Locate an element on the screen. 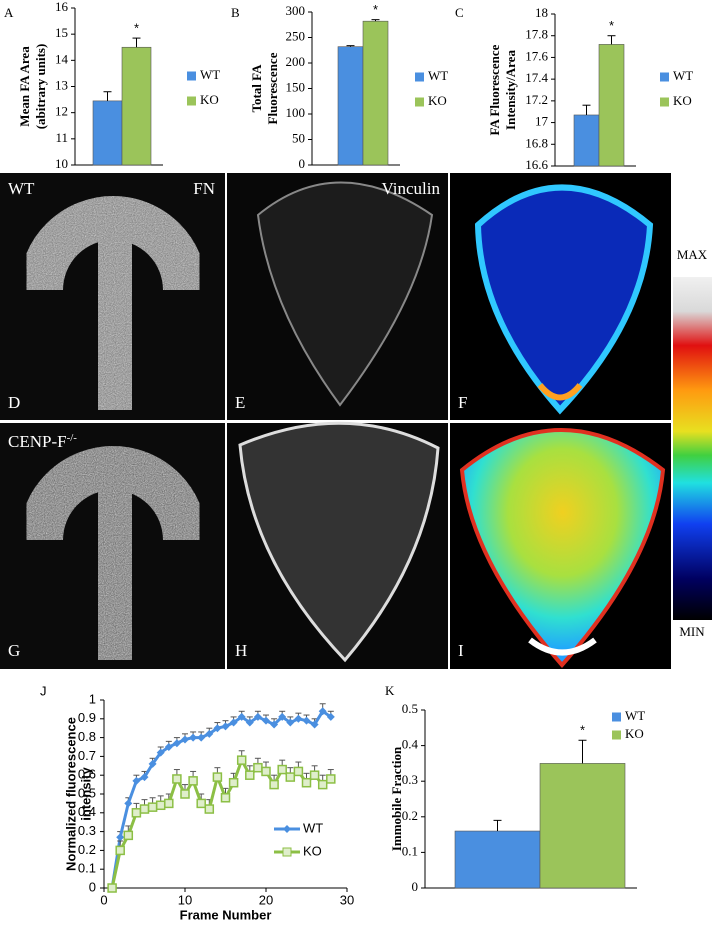 This screenshot has height=927, width=712. y-tick-label: 0.3 is located at coordinates (87, 830).